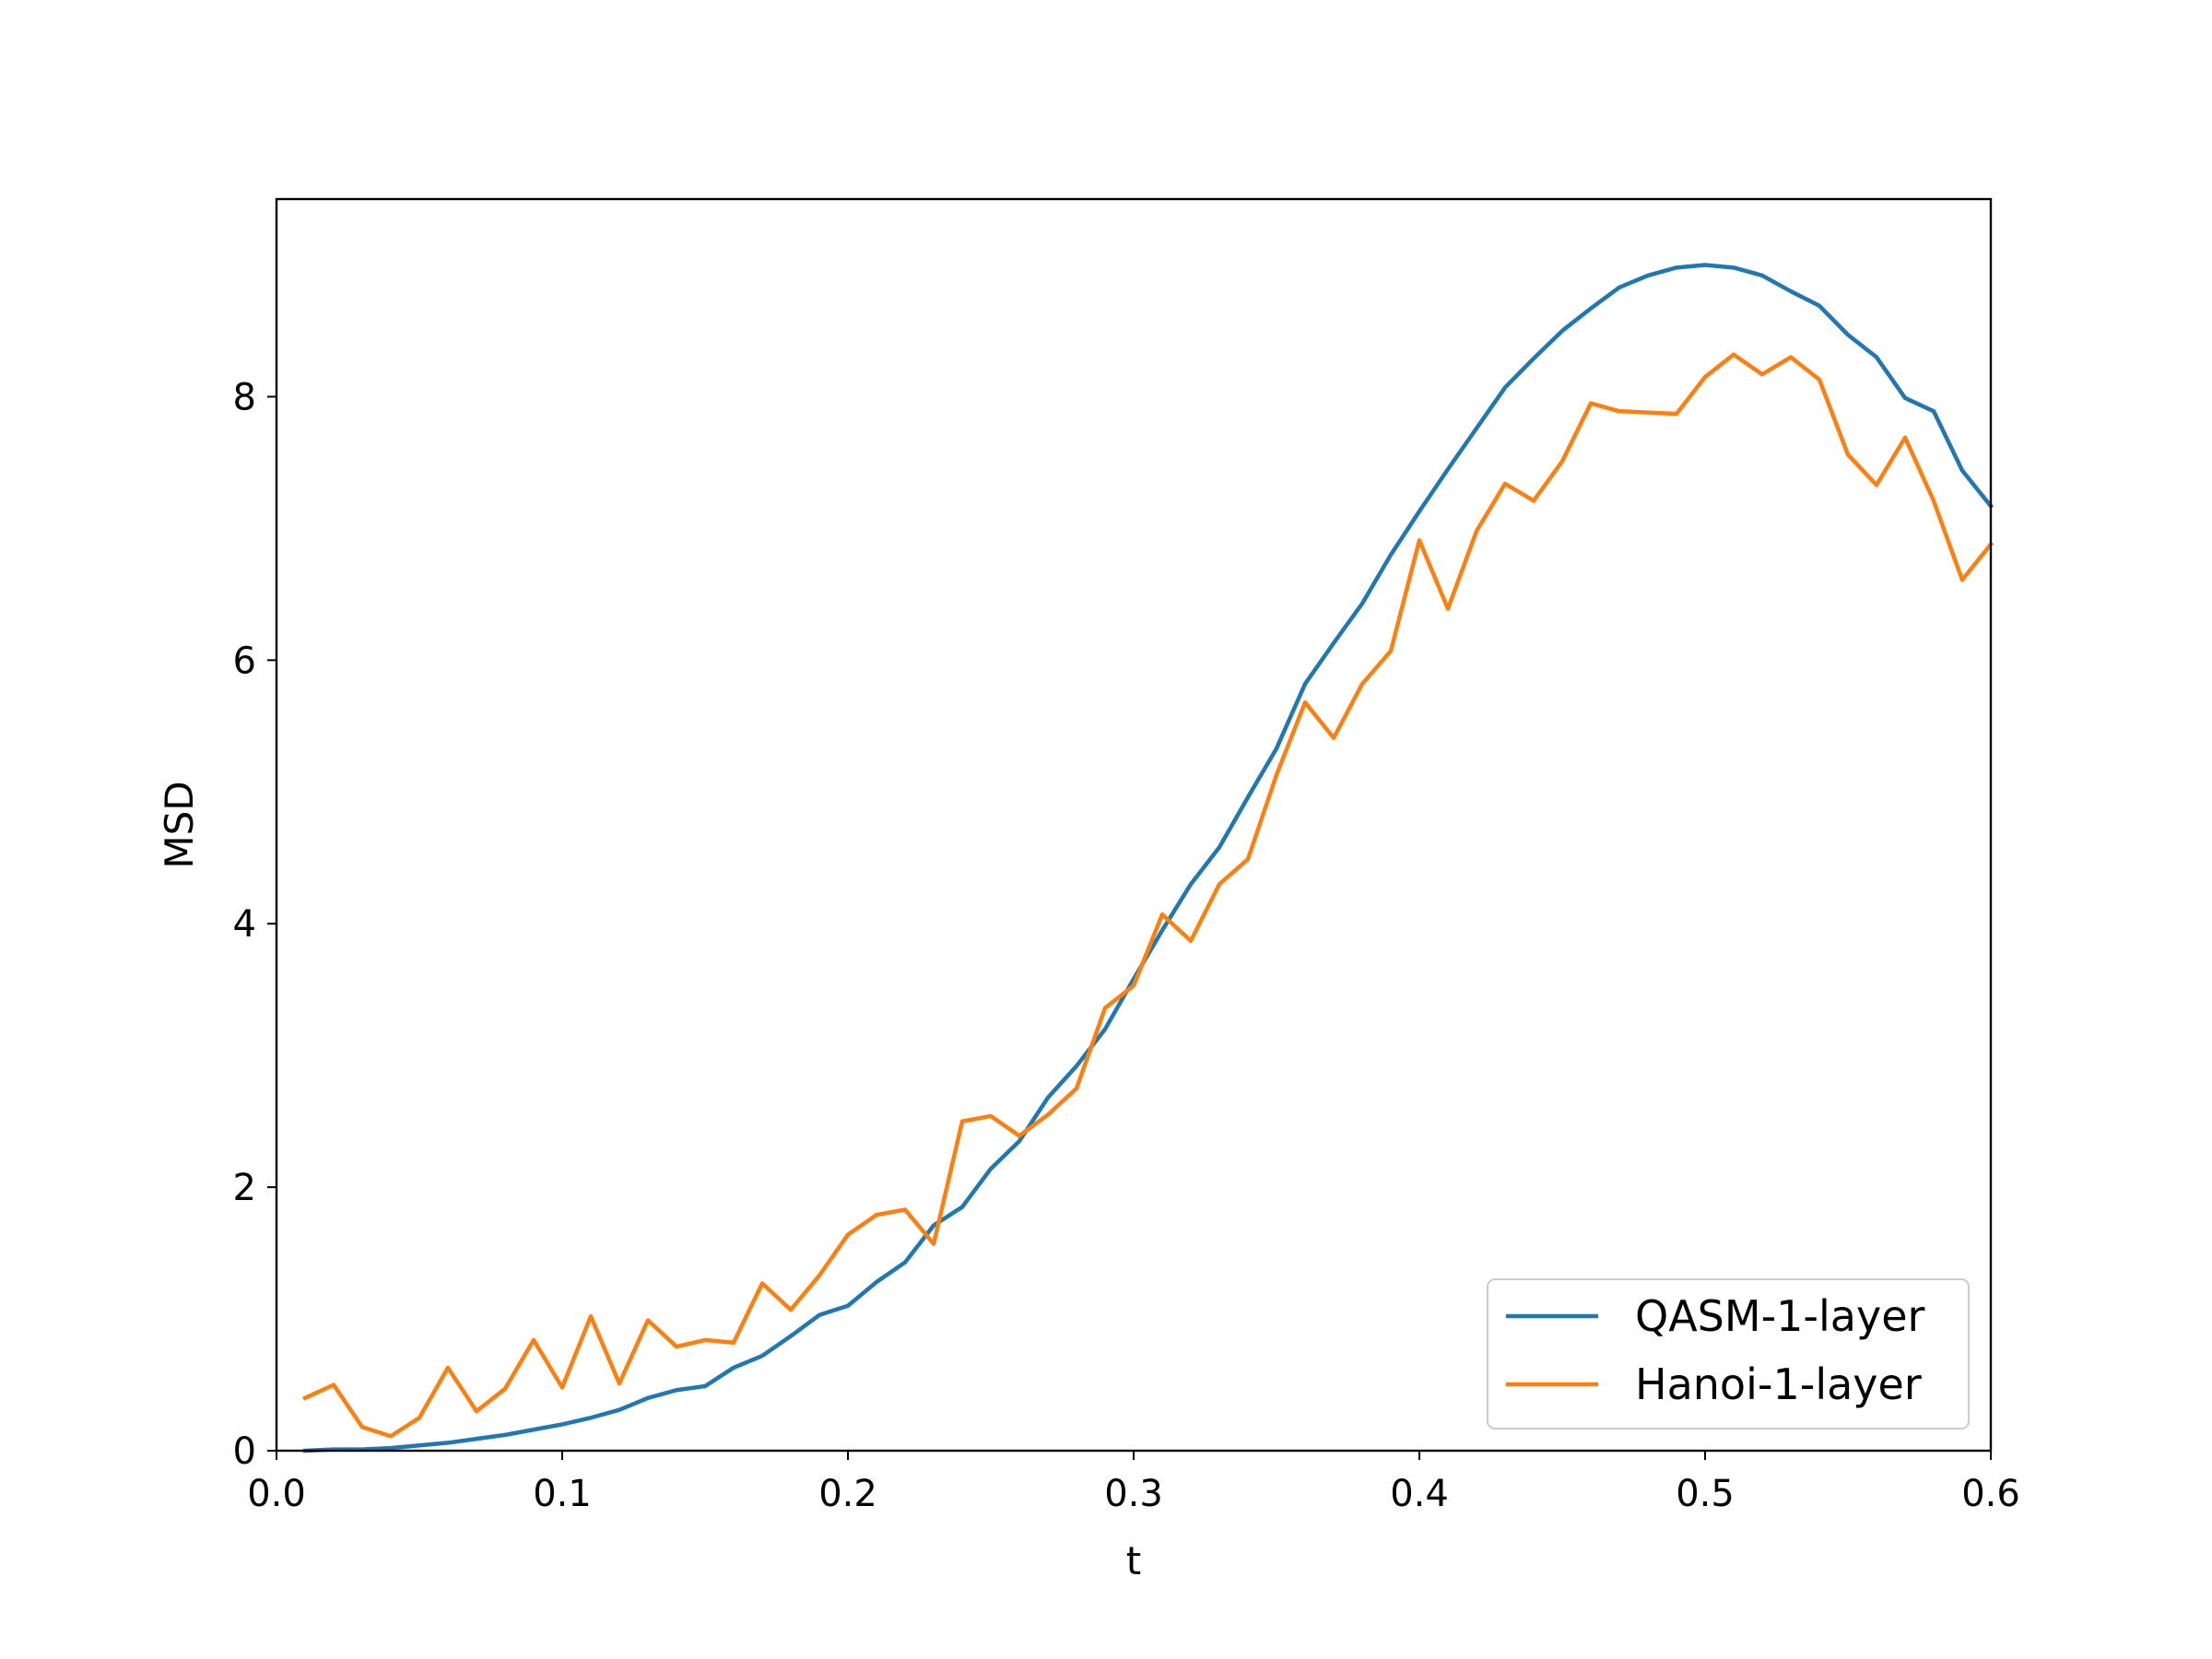 The image size is (2212, 1659). Describe the element at coordinates (562, 1494) in the screenshot. I see `x-tick-label: 0.1` at that location.